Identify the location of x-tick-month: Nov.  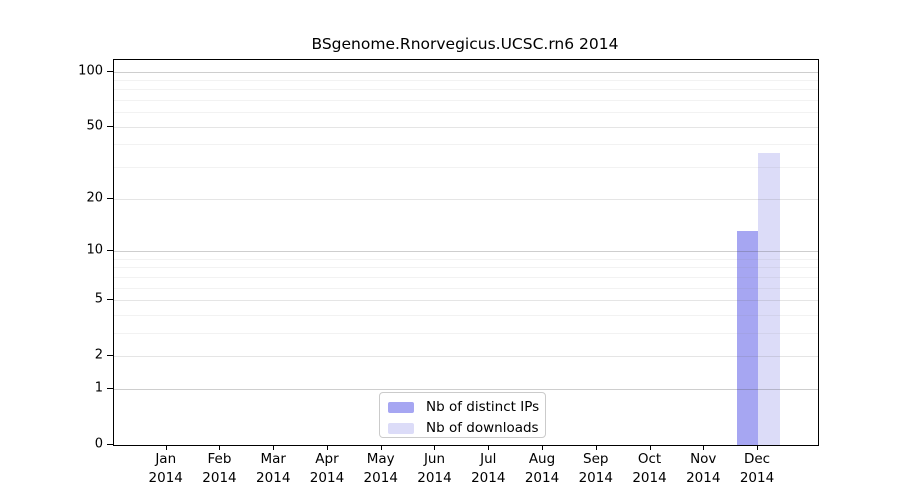
(703, 459).